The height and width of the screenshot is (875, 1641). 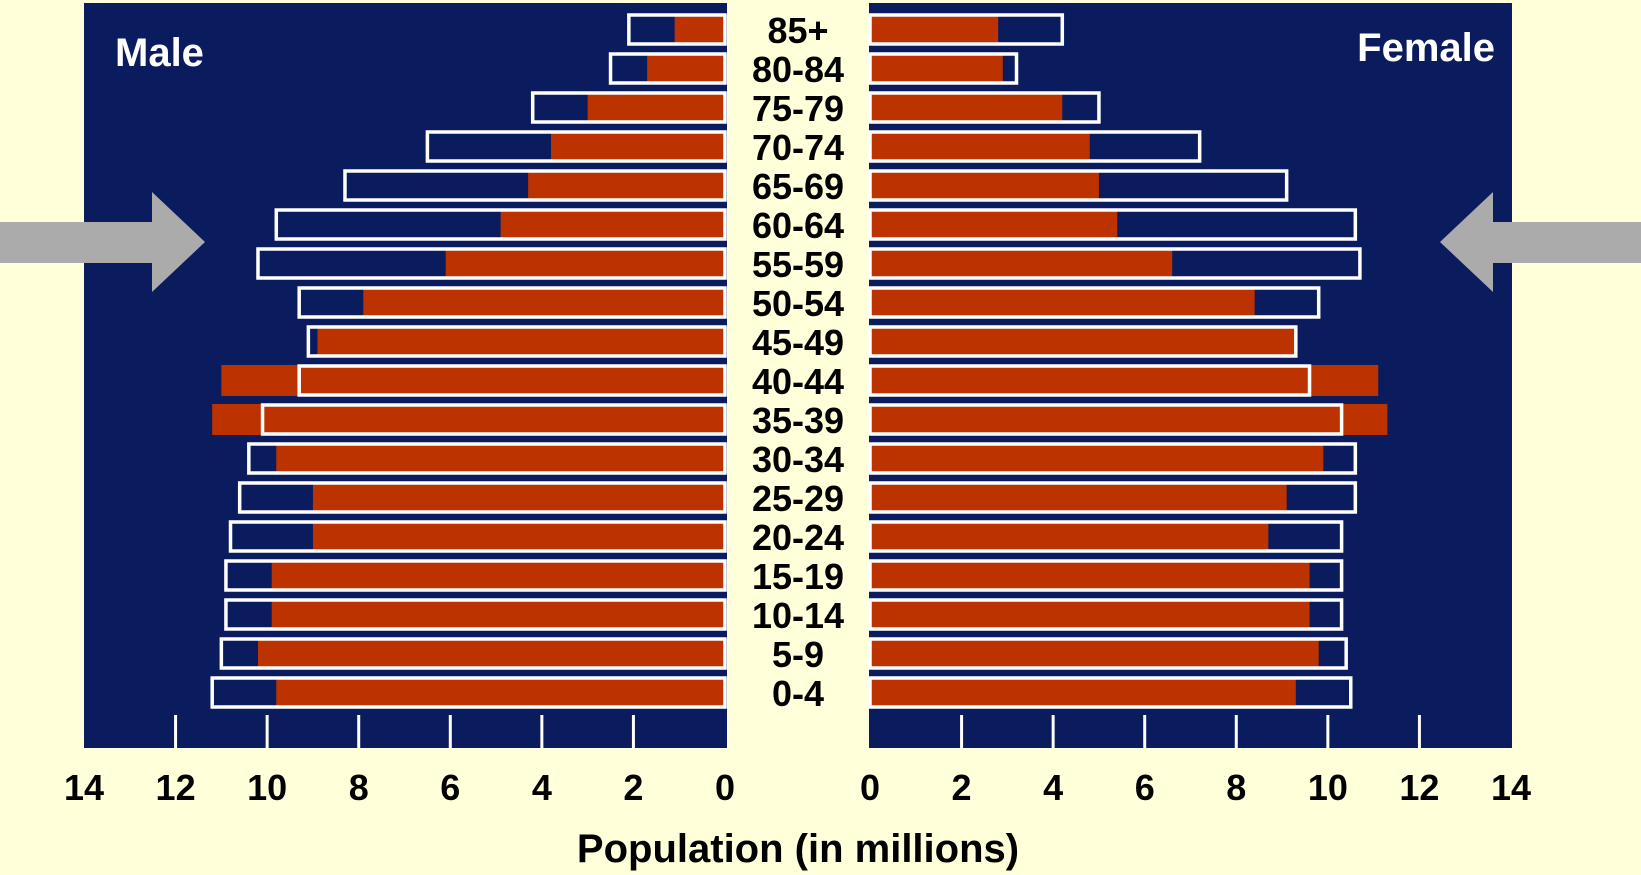 I want to click on age-label-15-19: 15-19, so click(x=798, y=576).